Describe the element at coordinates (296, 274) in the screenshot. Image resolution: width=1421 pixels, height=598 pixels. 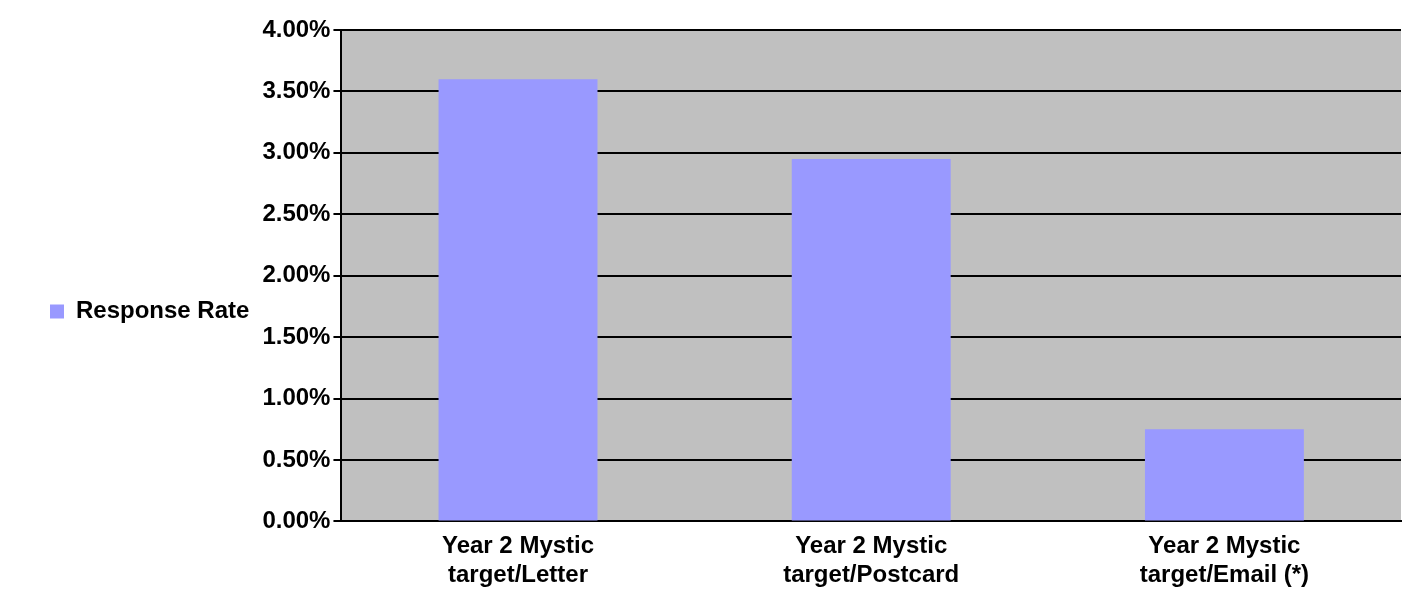
I see `y-tick-label: 2.00%` at that location.